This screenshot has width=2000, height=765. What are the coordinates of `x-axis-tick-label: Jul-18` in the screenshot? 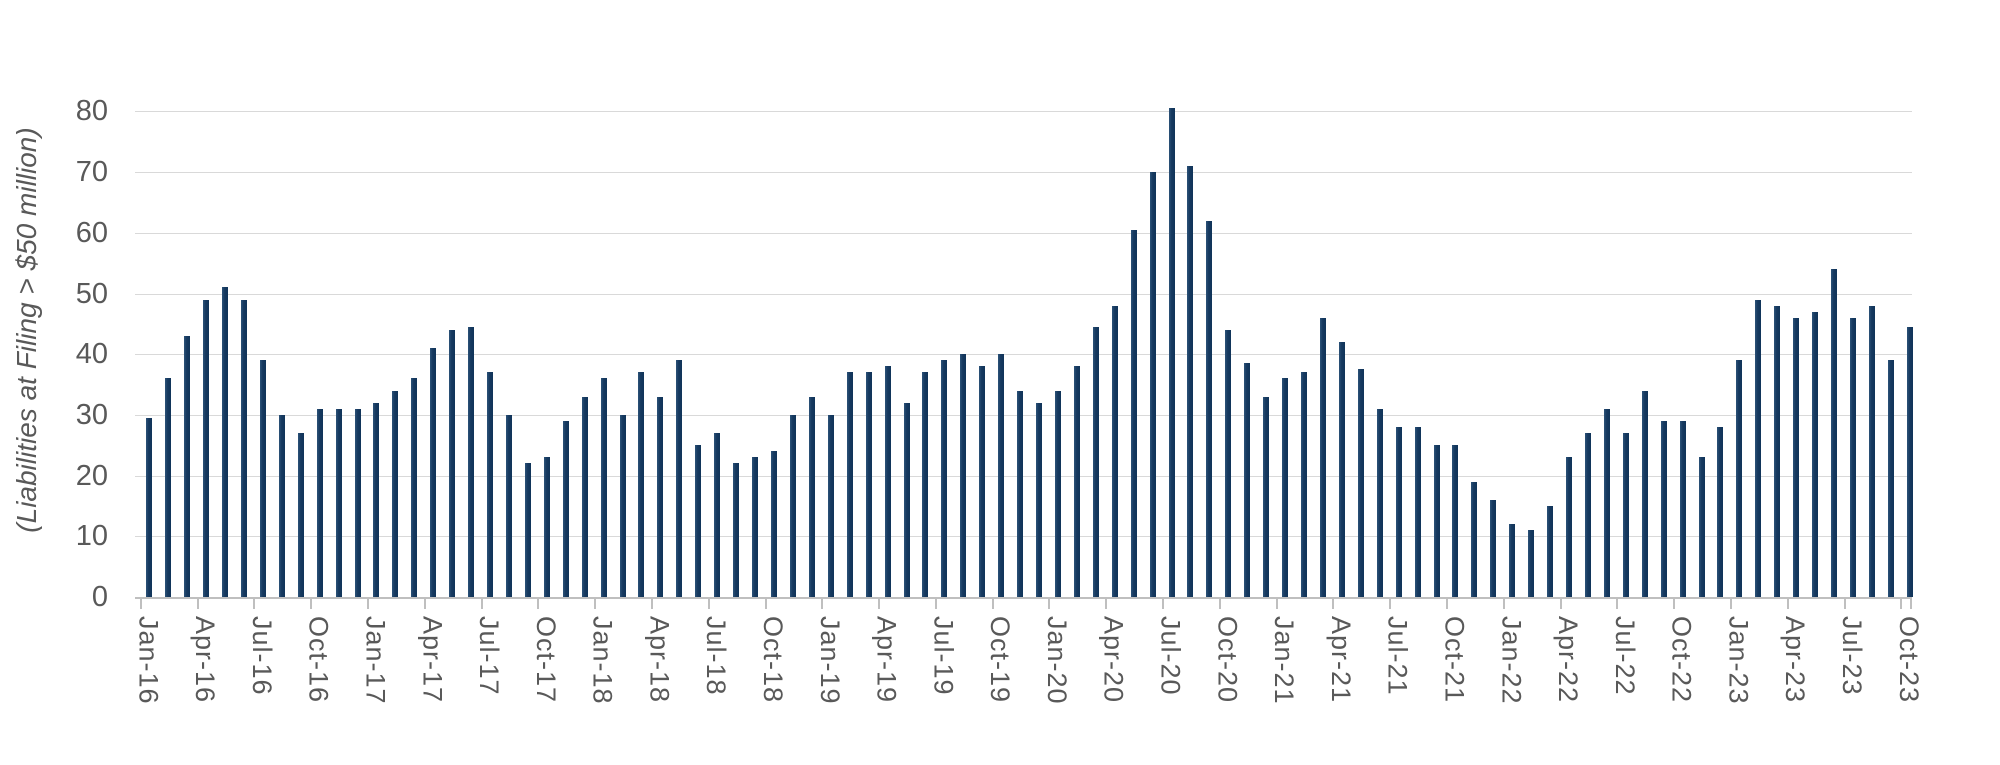 It's located at (716, 656).